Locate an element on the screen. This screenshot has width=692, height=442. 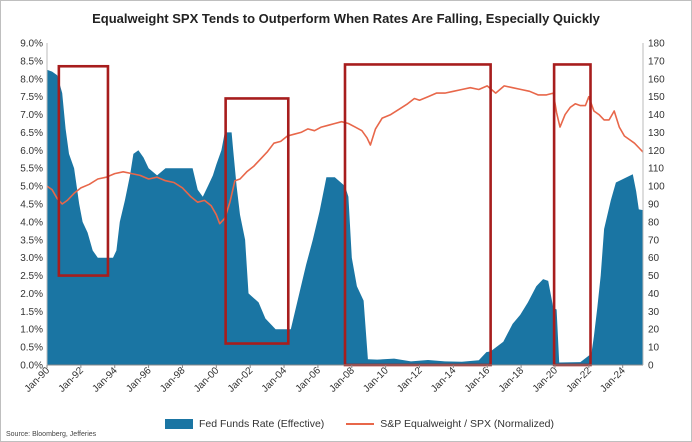
left-axis-tick-label: 2.5% is located at coordinates (31, 276).